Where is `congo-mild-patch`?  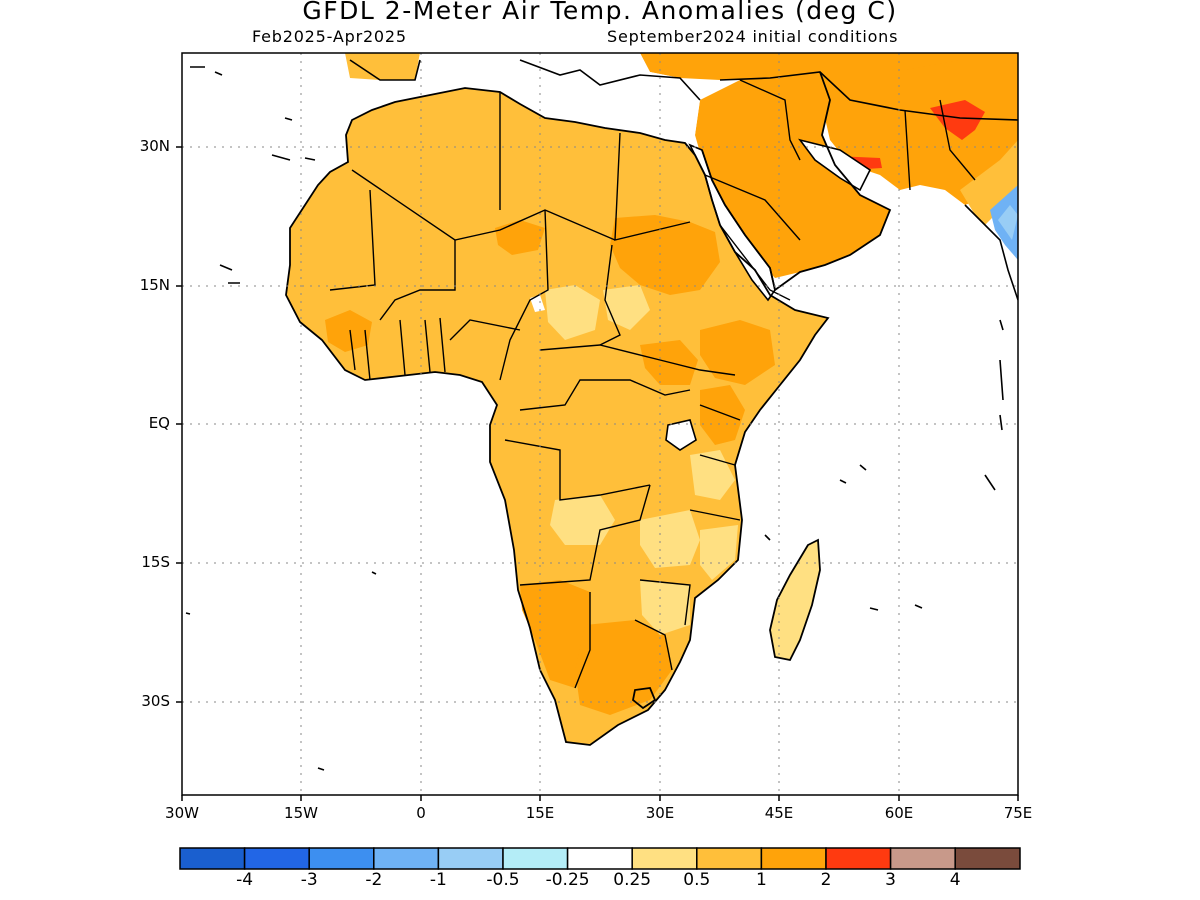 congo-mild-patch is located at coordinates (582, 520).